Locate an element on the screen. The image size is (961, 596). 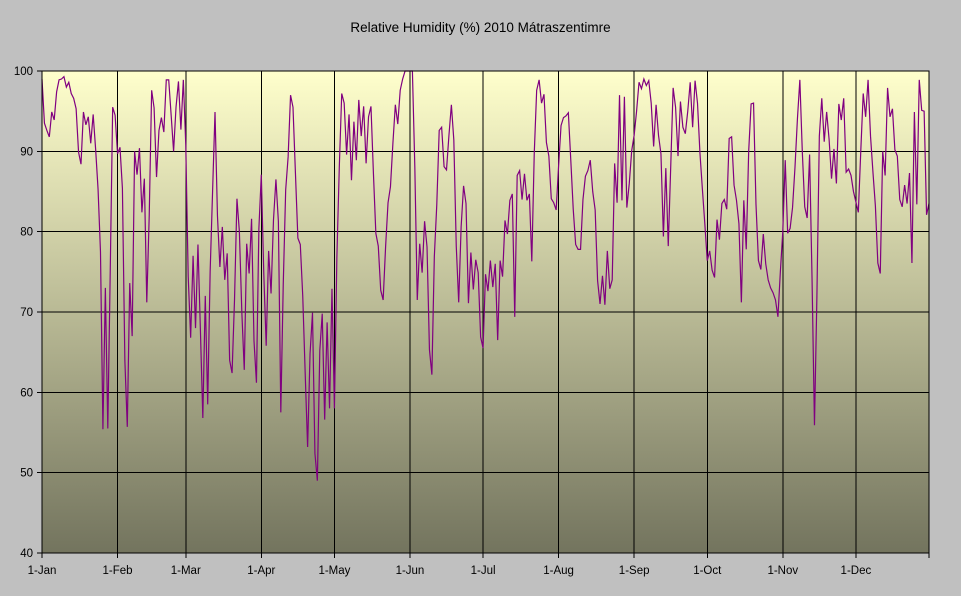
x-axis-label: 1-Oct is located at coordinates (707, 571).